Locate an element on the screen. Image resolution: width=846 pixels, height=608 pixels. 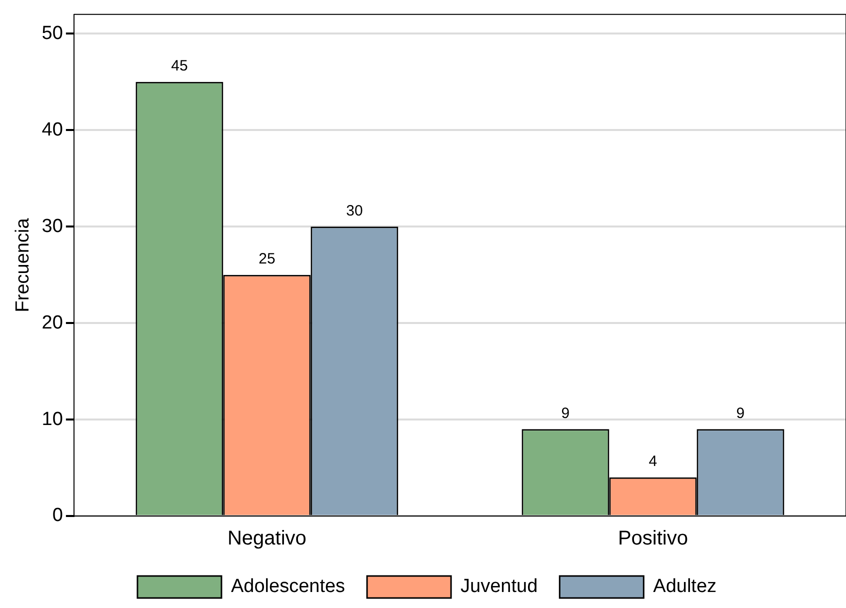
legend-label: Juventud is located at coordinates (499, 587).